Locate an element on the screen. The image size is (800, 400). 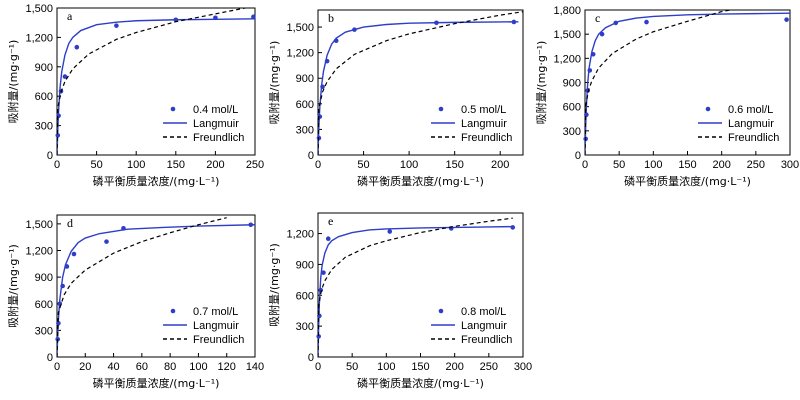
x-tick-label: 120 is located at coordinates (227, 367).